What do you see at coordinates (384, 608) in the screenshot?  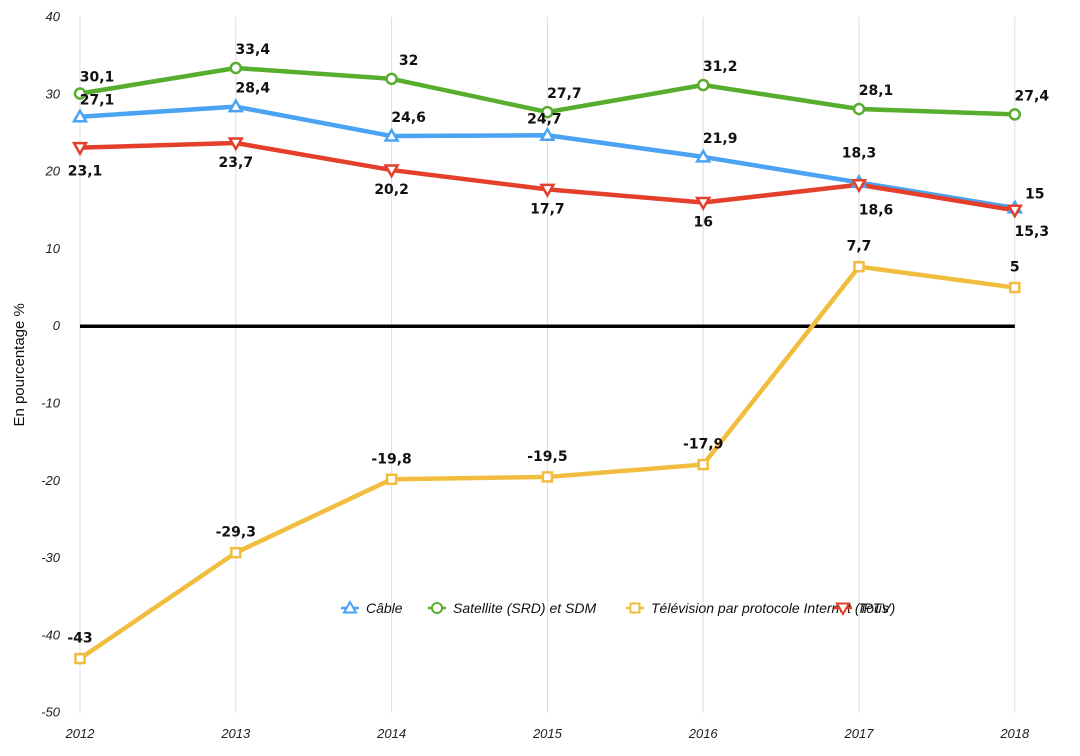 I see `legend-label: Câble` at bounding box center [384, 608].